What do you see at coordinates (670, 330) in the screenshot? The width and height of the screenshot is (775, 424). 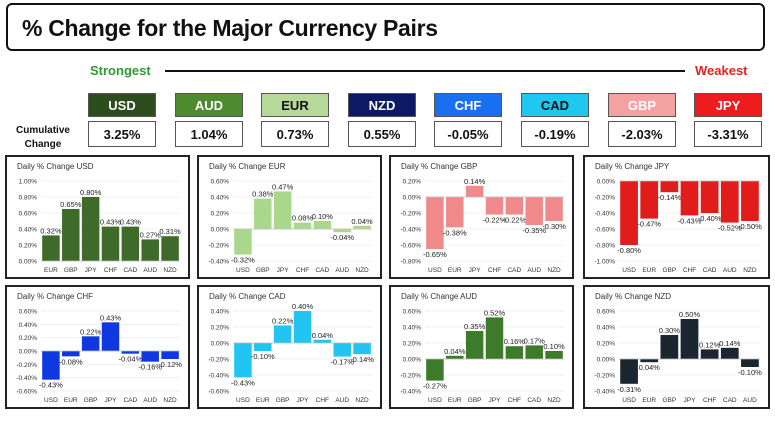 I see `data-label: 0.30%` at bounding box center [670, 330].